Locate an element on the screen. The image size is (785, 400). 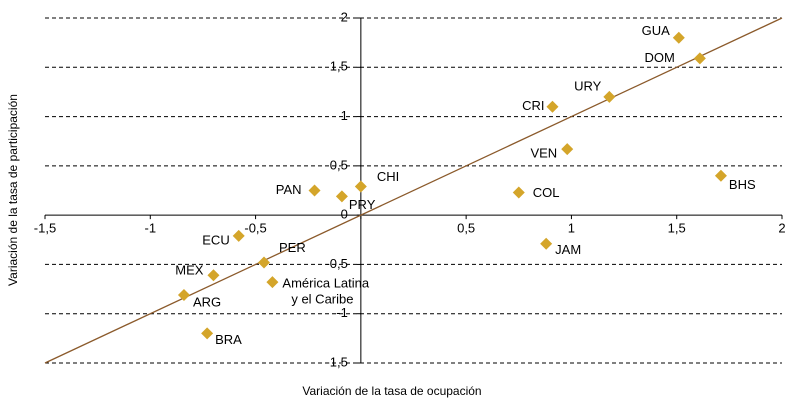
point-label: MEX is located at coordinates (189, 270).